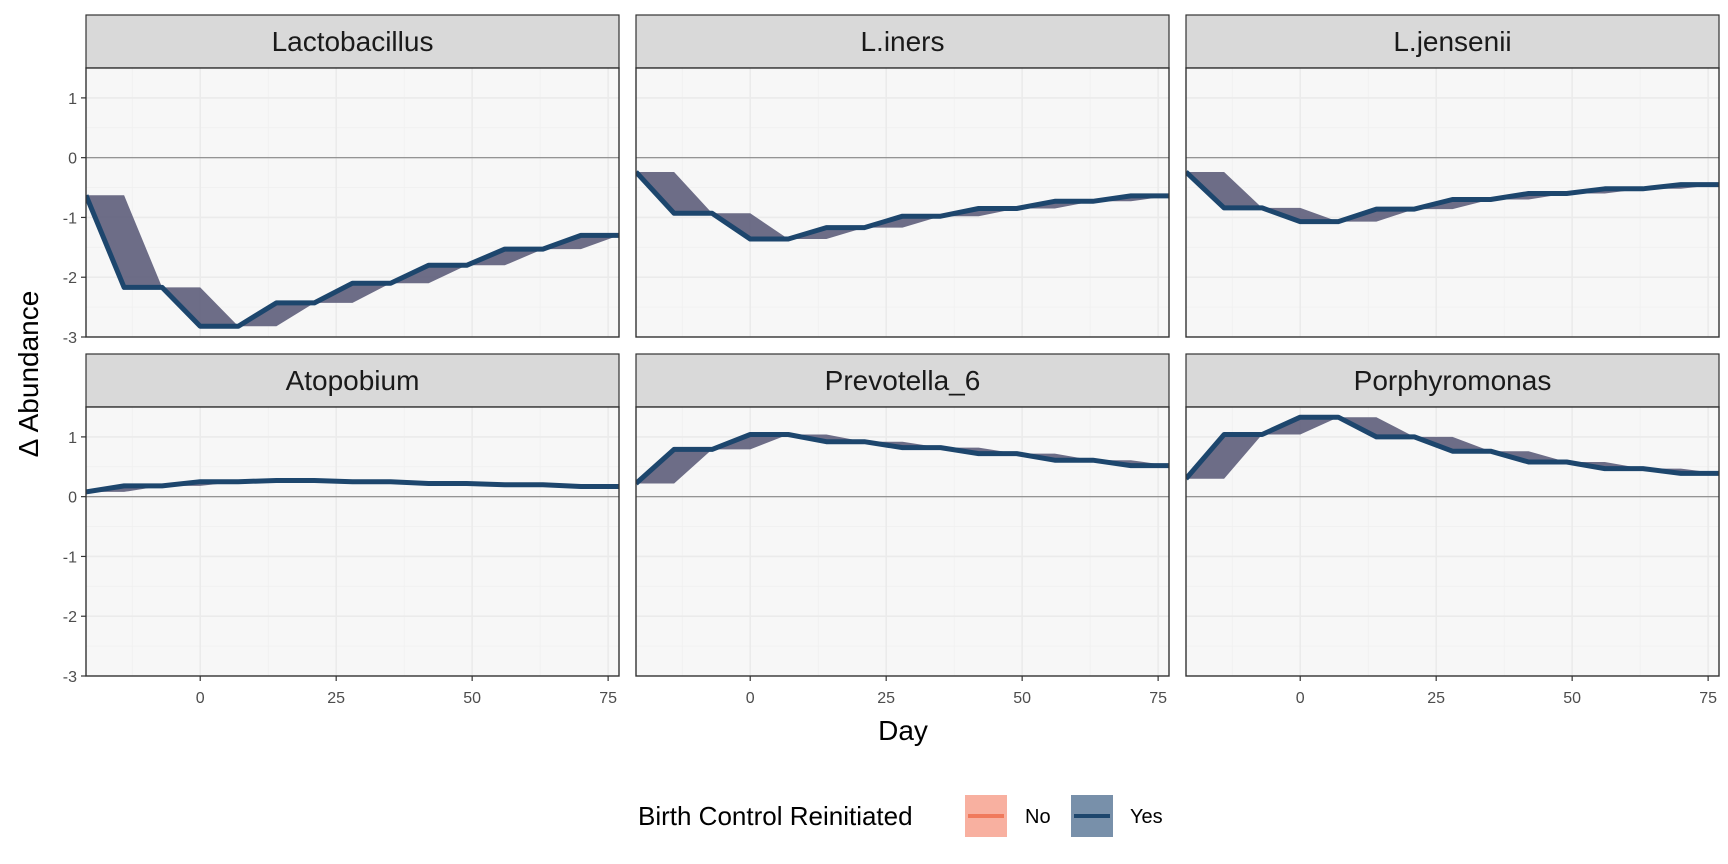 This screenshot has width=1728, height=864. What do you see at coordinates (775, 816) in the screenshot?
I see `legend-title: Birth Control Reinitiated` at bounding box center [775, 816].